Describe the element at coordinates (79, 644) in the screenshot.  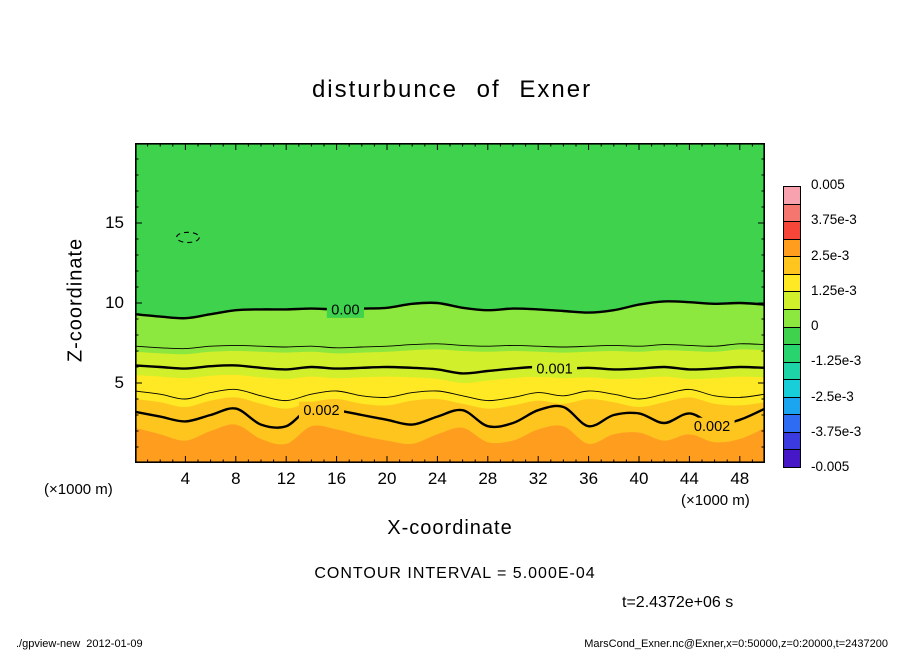
I see `footer-command: ./gpview-new 2012-01-09` at that location.